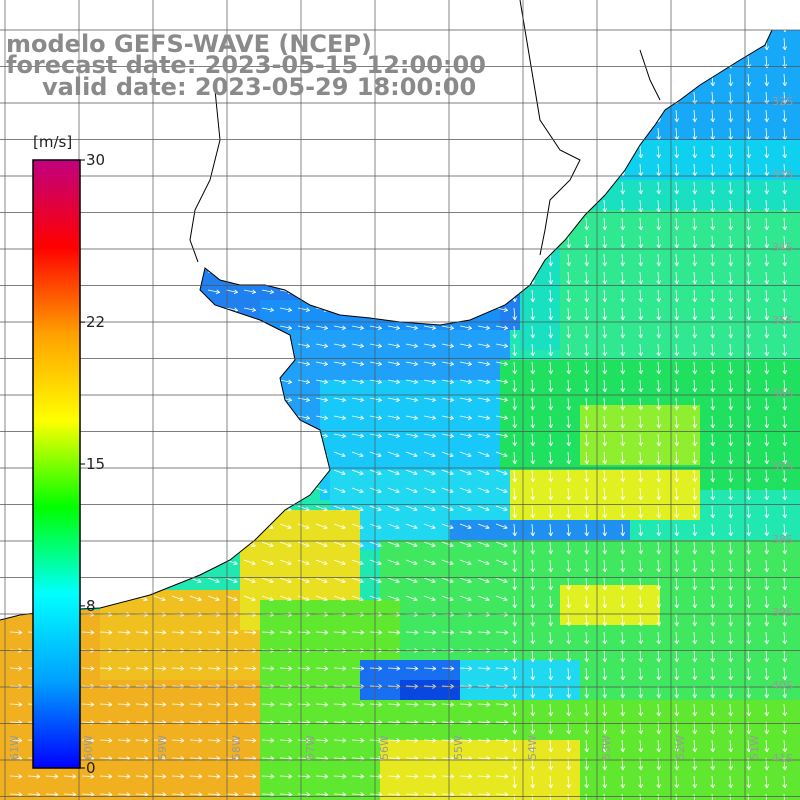  Describe the element at coordinates (782, 101) in the screenshot. I see `latitude-label: 32S` at that location.